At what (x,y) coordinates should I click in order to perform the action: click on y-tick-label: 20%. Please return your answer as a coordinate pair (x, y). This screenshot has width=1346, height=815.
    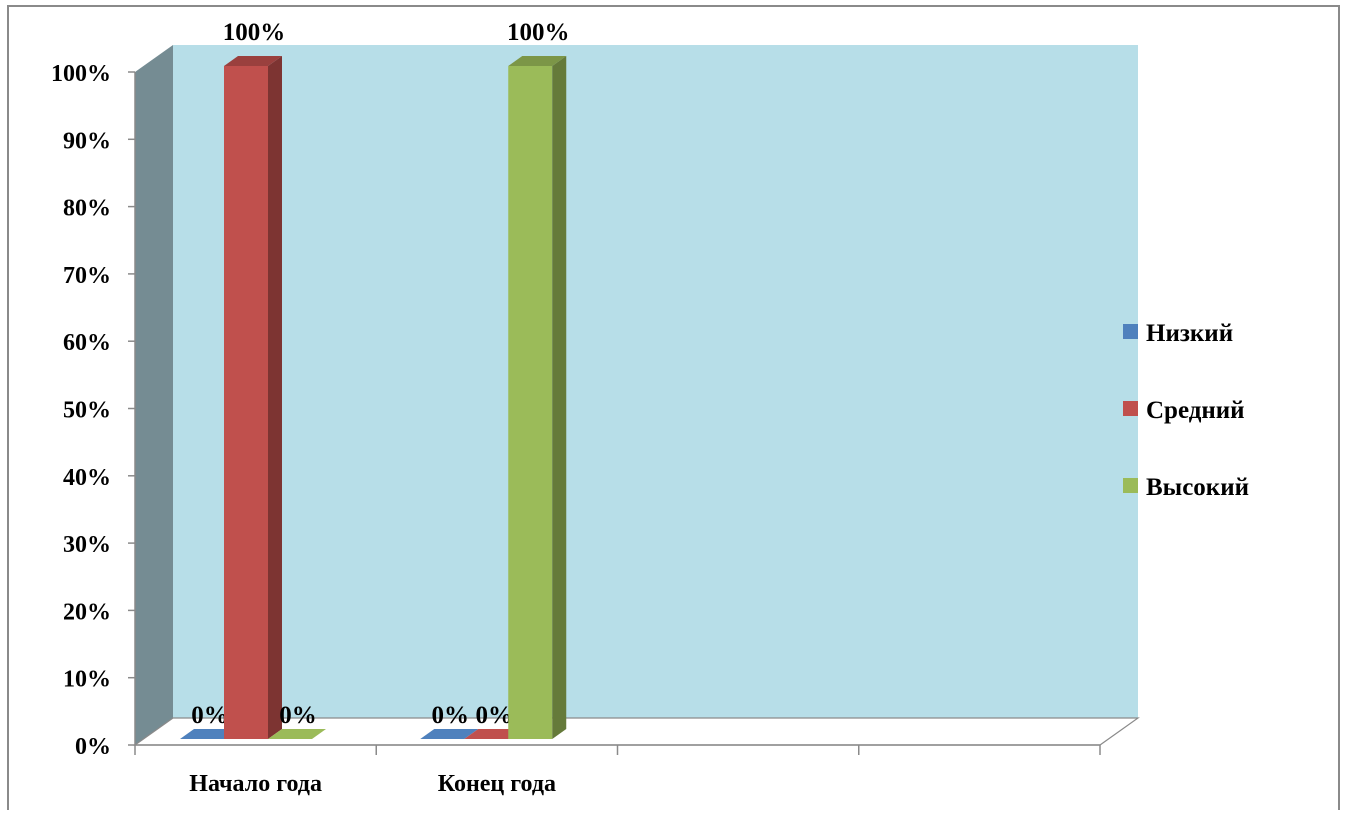
    Looking at the image, I should click on (87, 612).